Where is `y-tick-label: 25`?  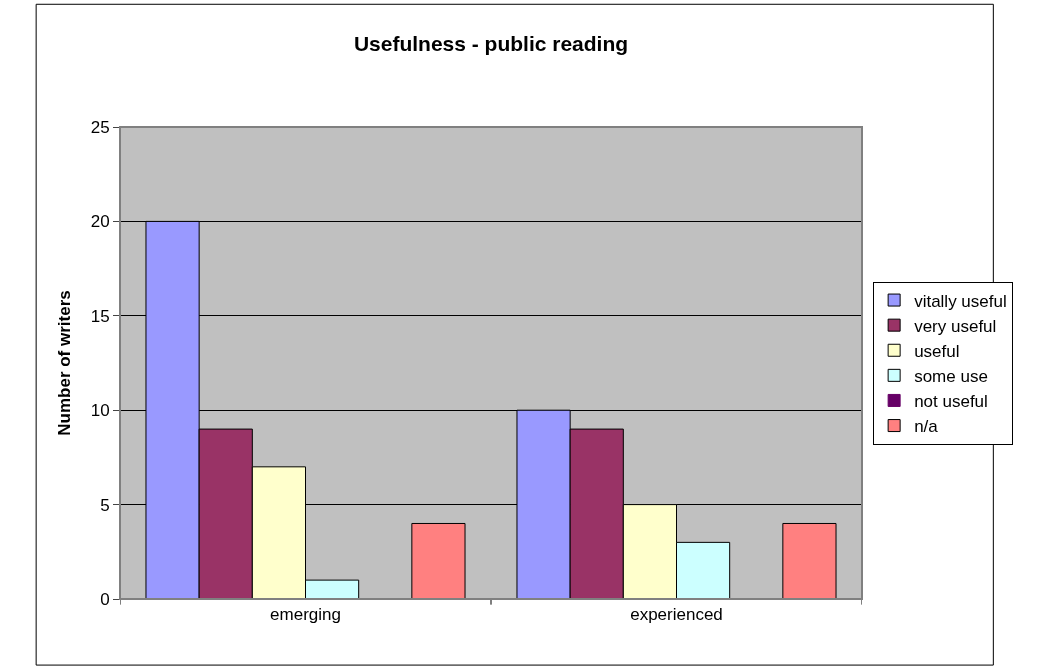 y-tick-label: 25 is located at coordinates (100, 127).